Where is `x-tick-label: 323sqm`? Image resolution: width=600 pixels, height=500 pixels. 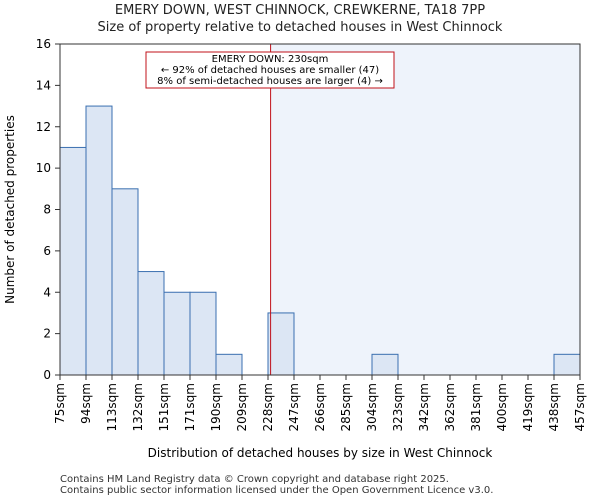
x-tick-label: 323sqm is located at coordinates (398, 407).